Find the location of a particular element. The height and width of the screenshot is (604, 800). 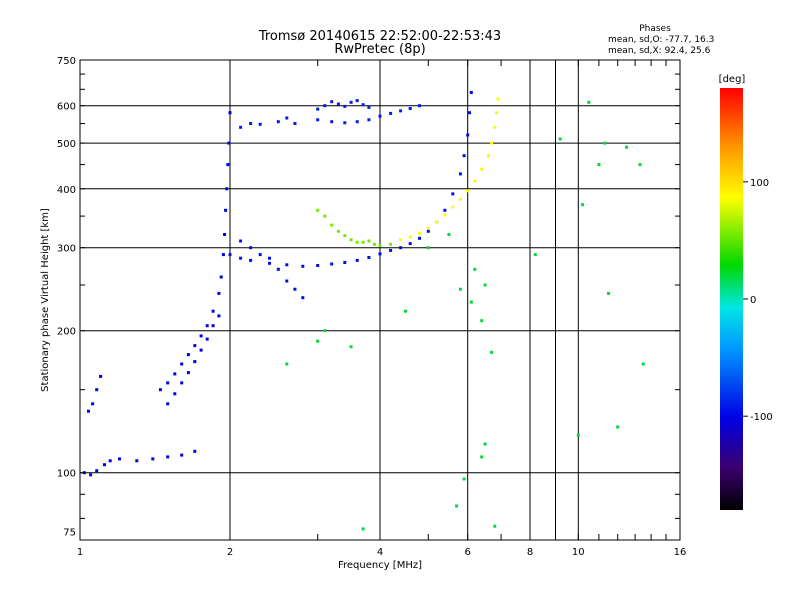

colorbar-tick-label: 0 is located at coordinates (753, 300).